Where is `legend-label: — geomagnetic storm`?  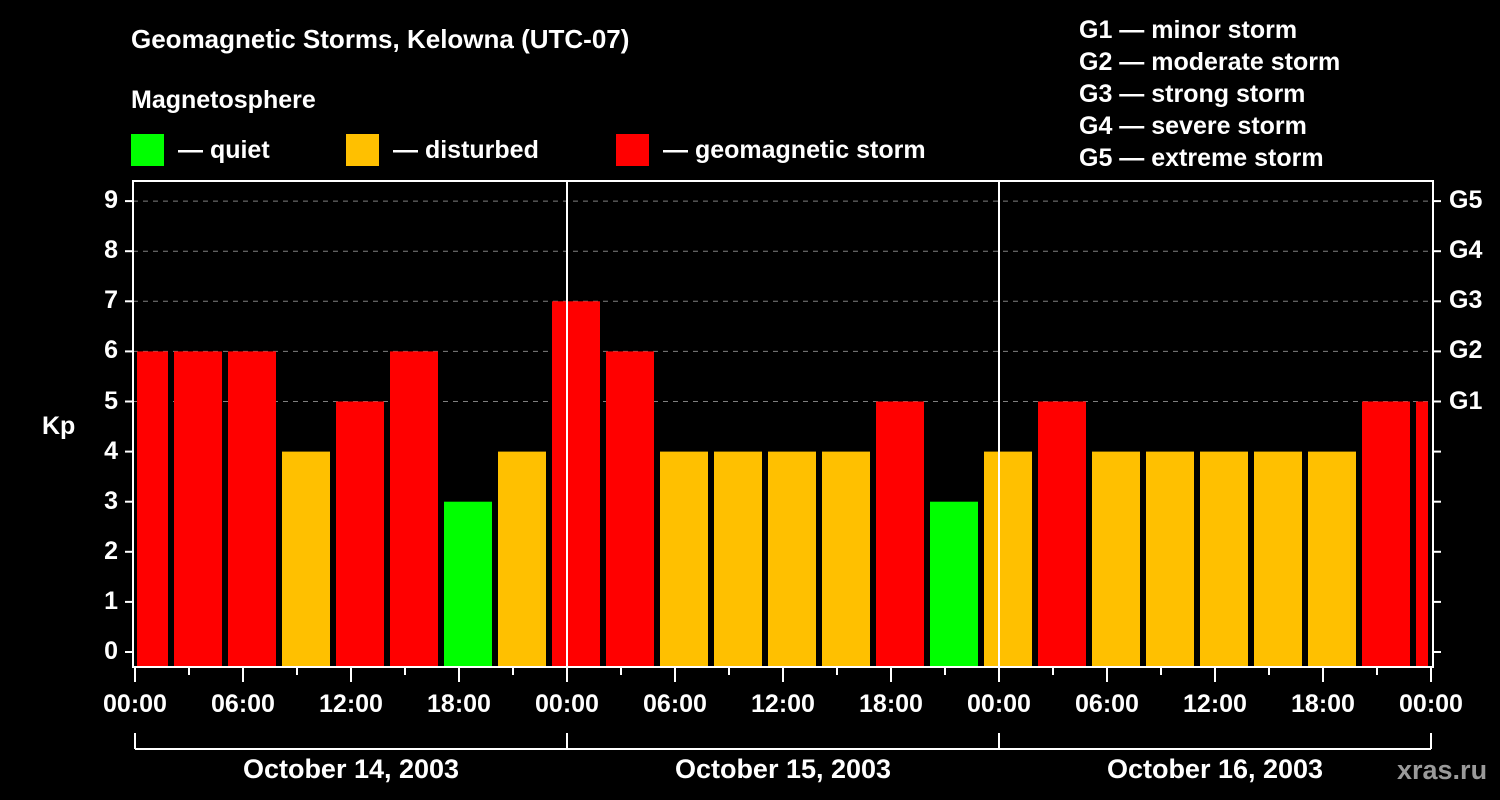
legend-label: — geomagnetic storm is located at coordinates (794, 149).